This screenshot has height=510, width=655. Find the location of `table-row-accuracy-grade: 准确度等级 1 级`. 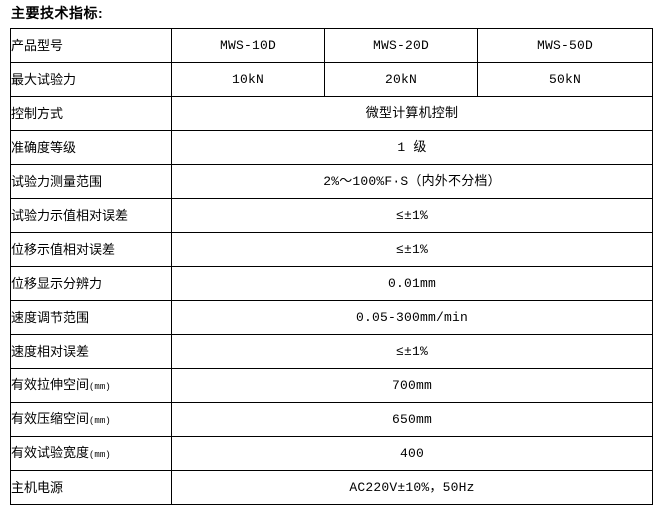

table-row-accuracy-grade: 准确度等级 1 级 is located at coordinates (331, 147).